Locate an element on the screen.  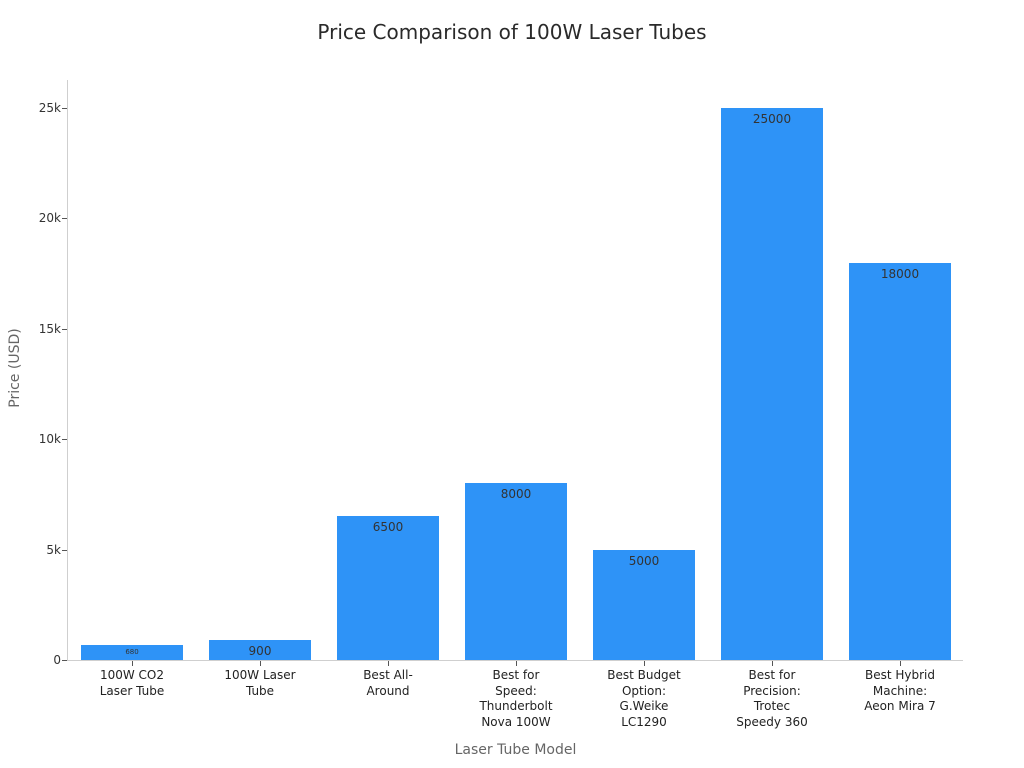
bar-value-label: 680 is located at coordinates (132, 651).